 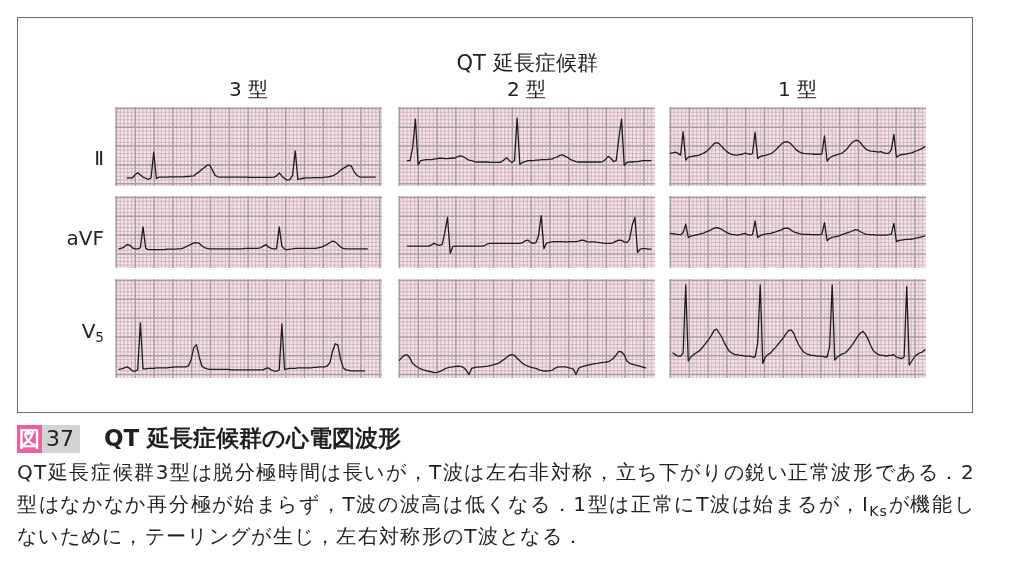 I want to click on chart-title: 3 型, so click(x=248, y=89).